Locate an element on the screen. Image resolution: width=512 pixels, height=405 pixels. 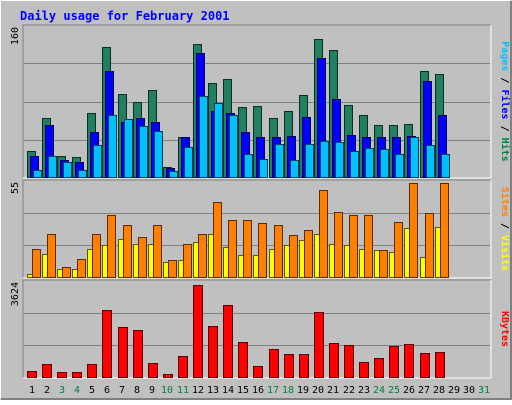
x-tick-label: 31 is located at coordinates (484, 390).